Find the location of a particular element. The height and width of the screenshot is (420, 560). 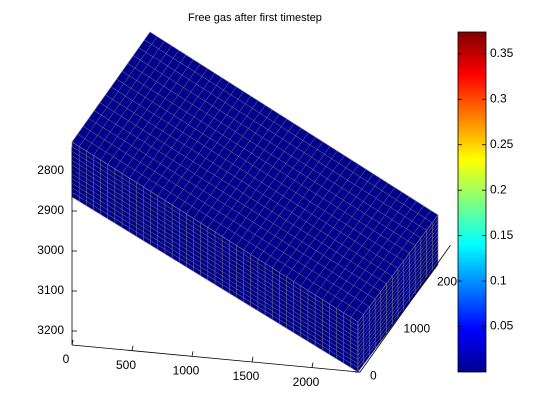

z-tick-label: 3200 is located at coordinates (50, 330).